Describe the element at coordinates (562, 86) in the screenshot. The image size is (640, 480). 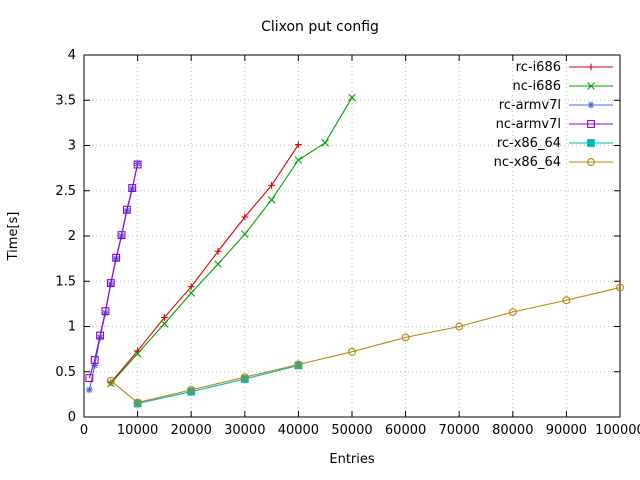
I see `legend-entry-nc-i686: nc-i686` at that location.